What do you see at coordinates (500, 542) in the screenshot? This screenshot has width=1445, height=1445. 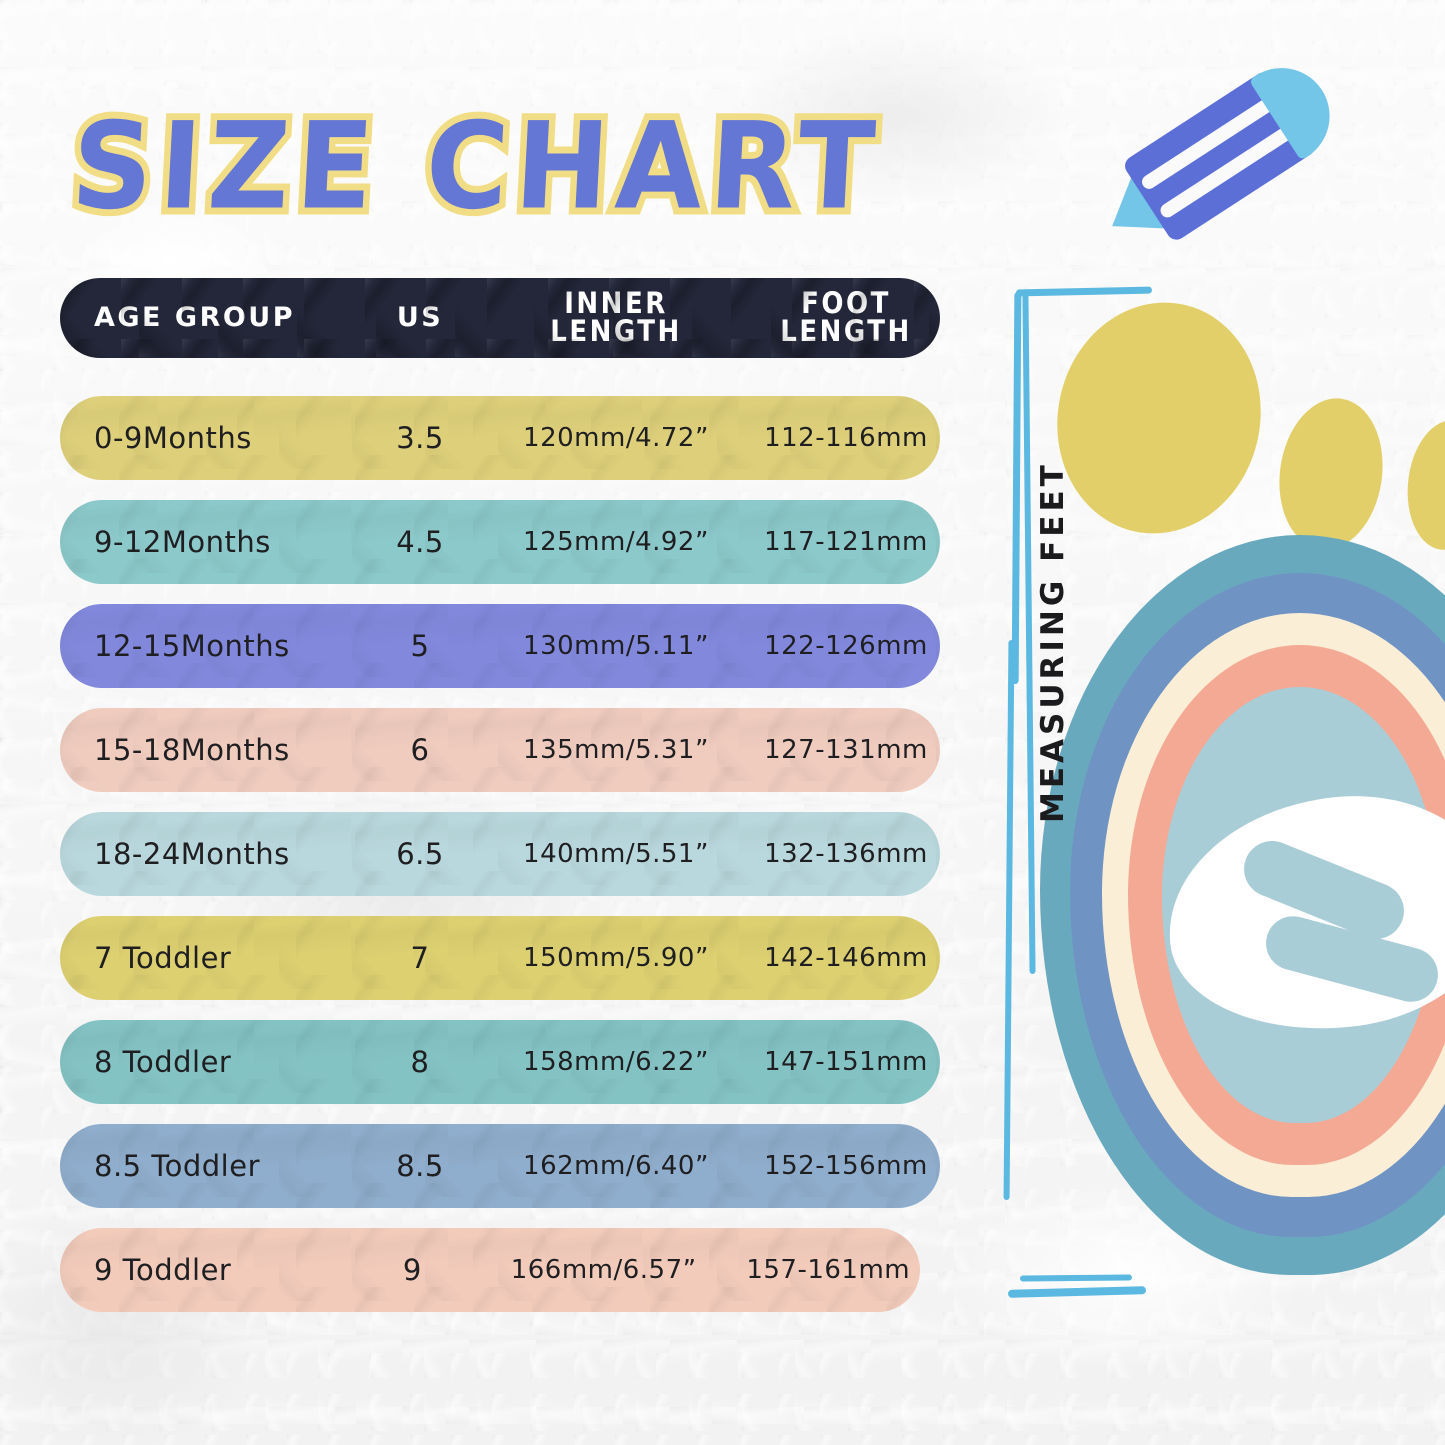 I see `table-row: 9-12Months 4.5 125mm/4.92” 117-121mm` at bounding box center [500, 542].